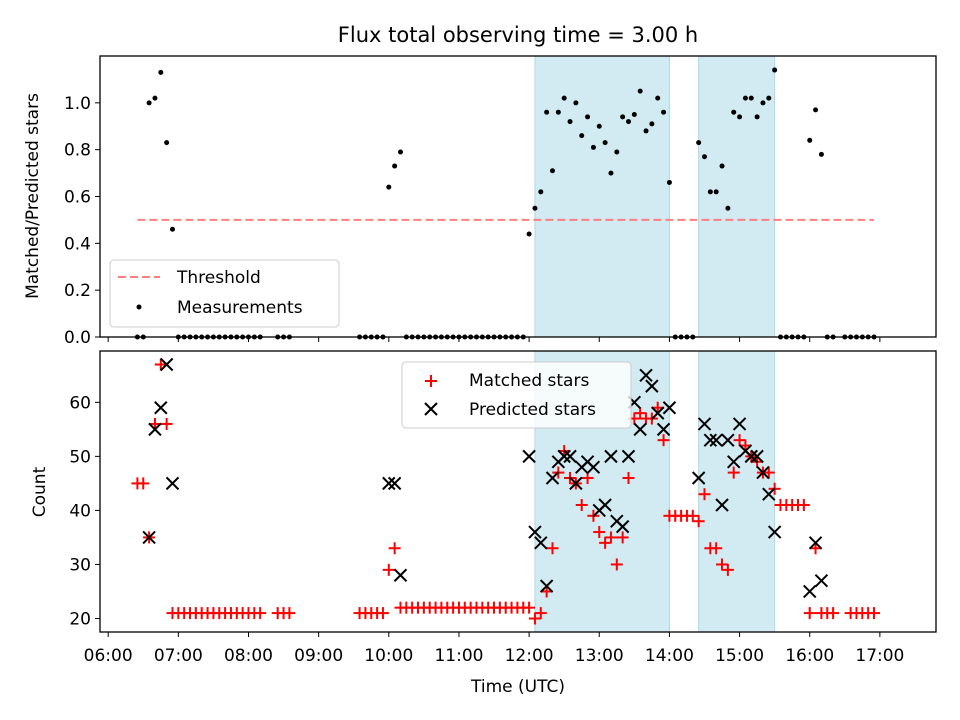  What do you see at coordinates (77, 291) in the screenshot?
I see `top-y-tick-label: 0.2` at bounding box center [77, 291].